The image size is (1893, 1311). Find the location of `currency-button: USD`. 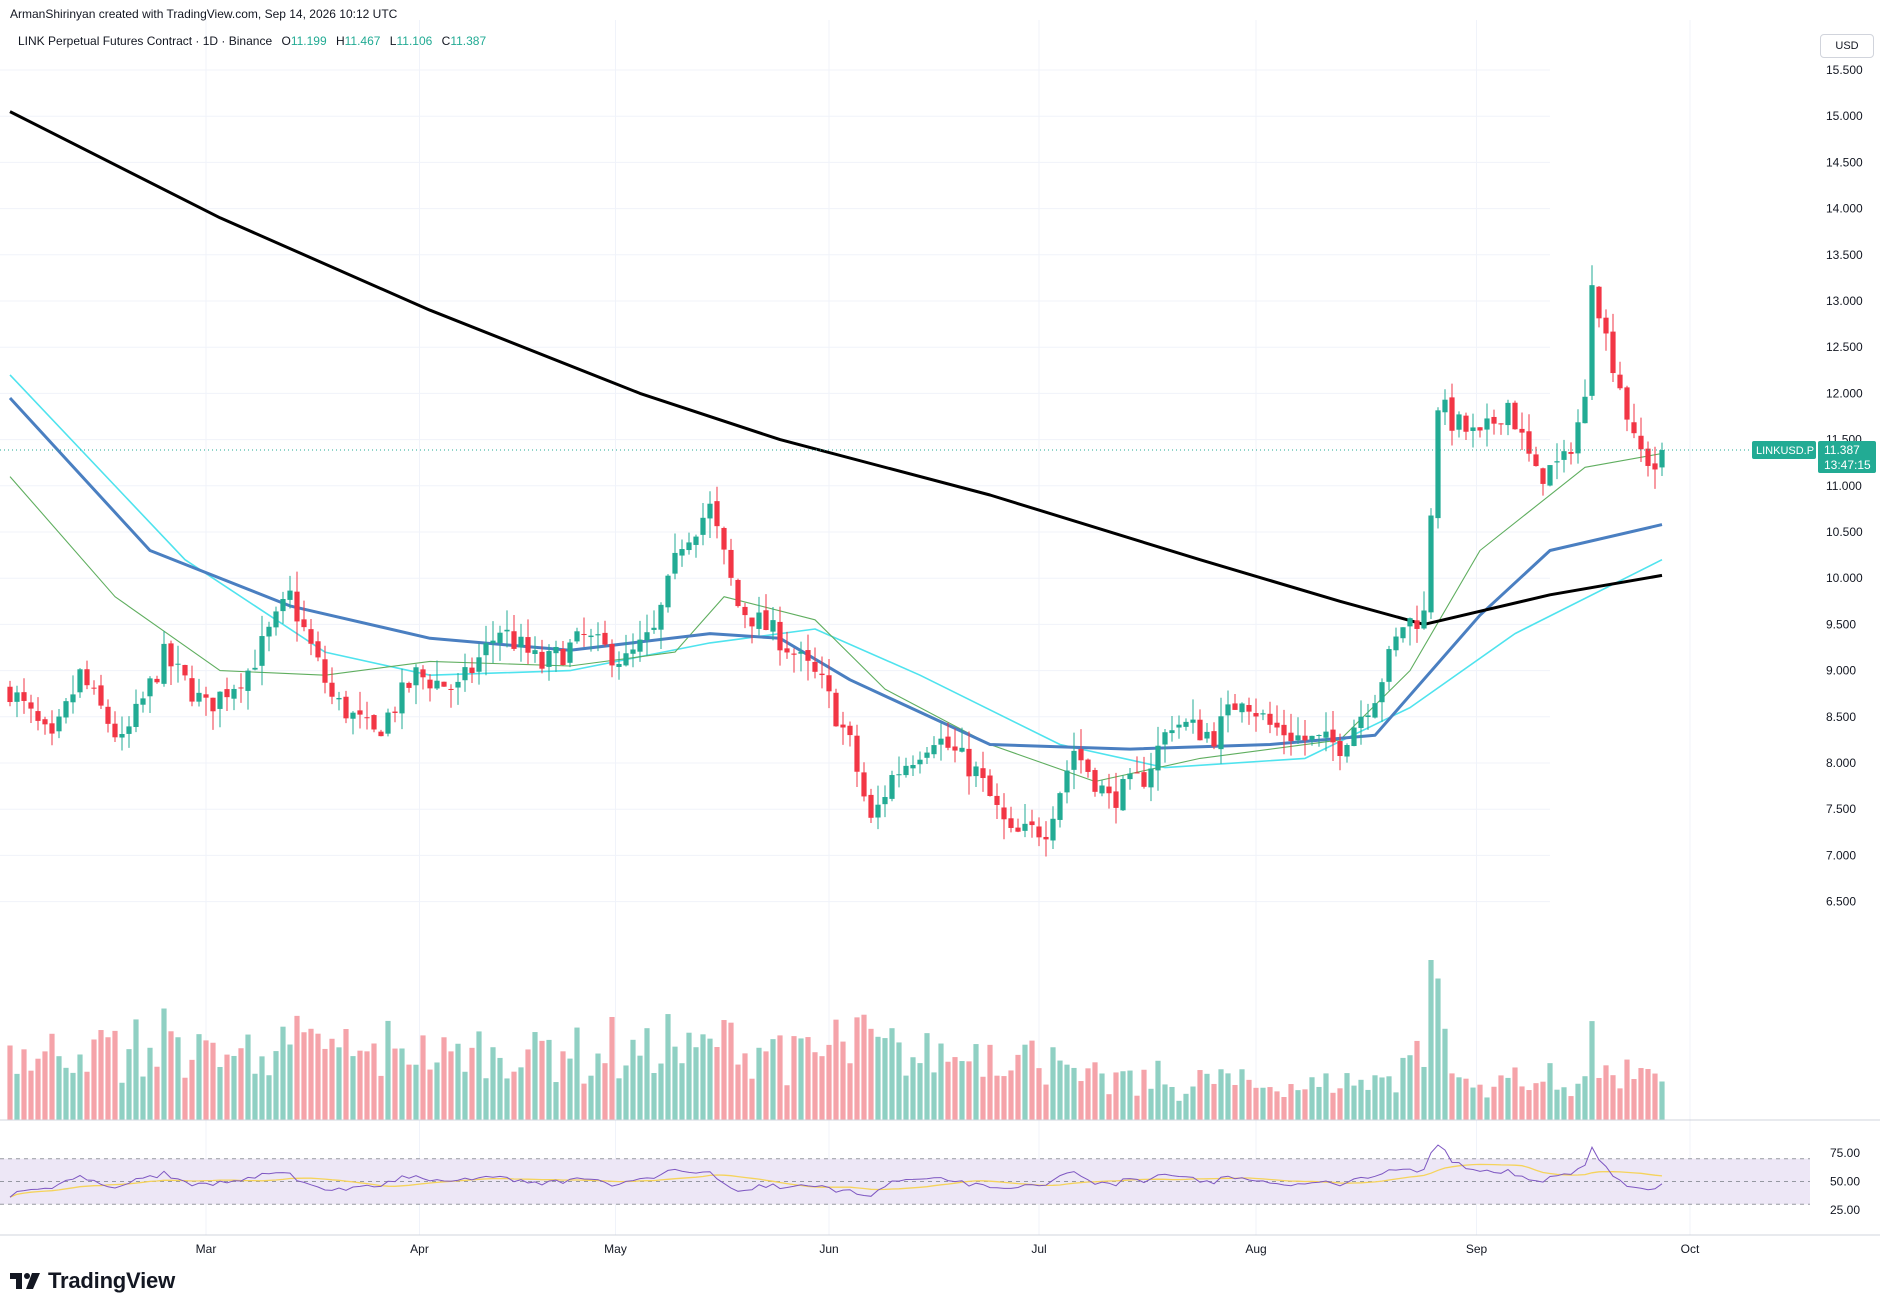

currency-button: USD is located at coordinates (1847, 46).